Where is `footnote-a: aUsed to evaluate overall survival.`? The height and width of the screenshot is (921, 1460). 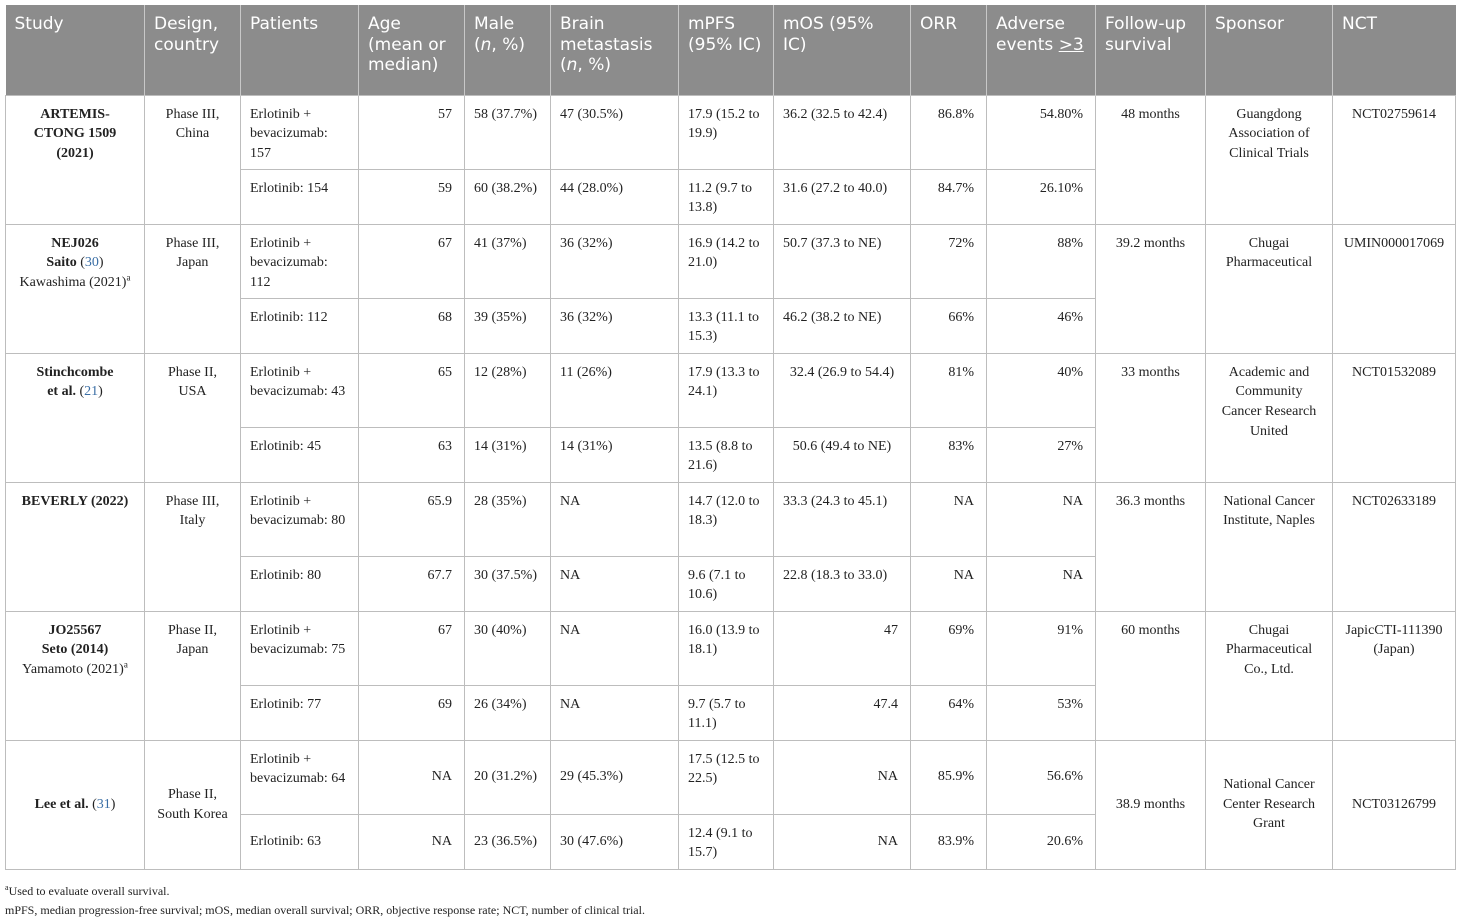
footnote-a: aUsed to evaluate overall survival. is located at coordinates (87, 891).